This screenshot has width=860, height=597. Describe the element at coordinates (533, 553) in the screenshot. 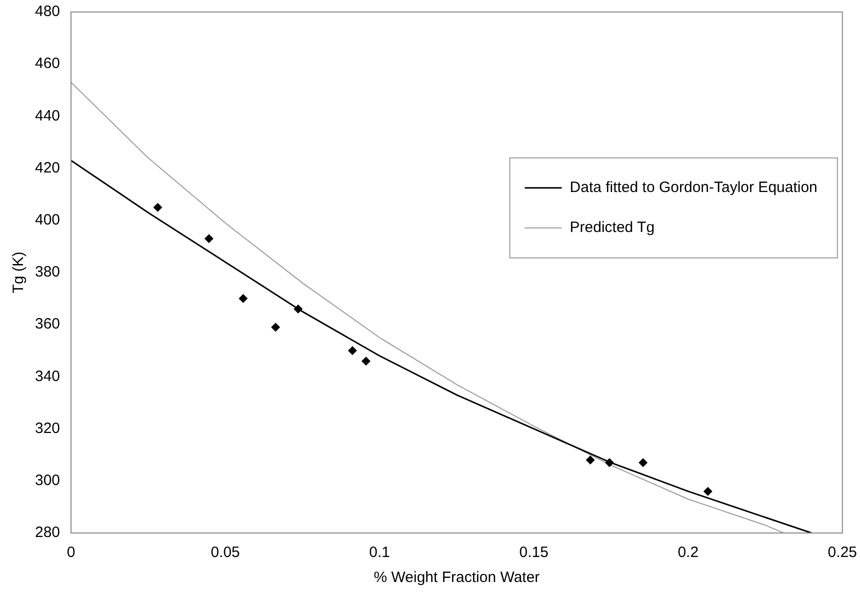

I see `x-tick-label: 0.15` at that location.